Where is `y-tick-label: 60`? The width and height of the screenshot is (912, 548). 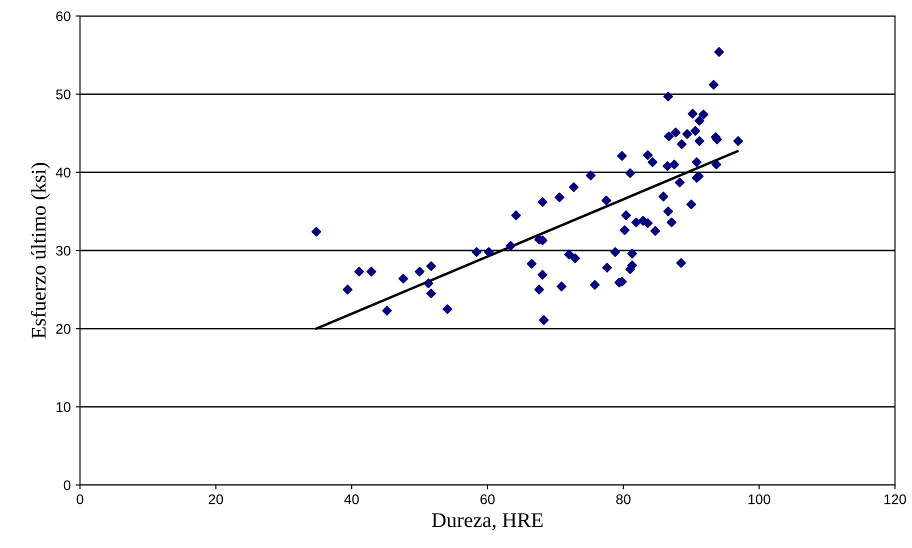
y-tick-label: 60 is located at coordinates (63, 16).